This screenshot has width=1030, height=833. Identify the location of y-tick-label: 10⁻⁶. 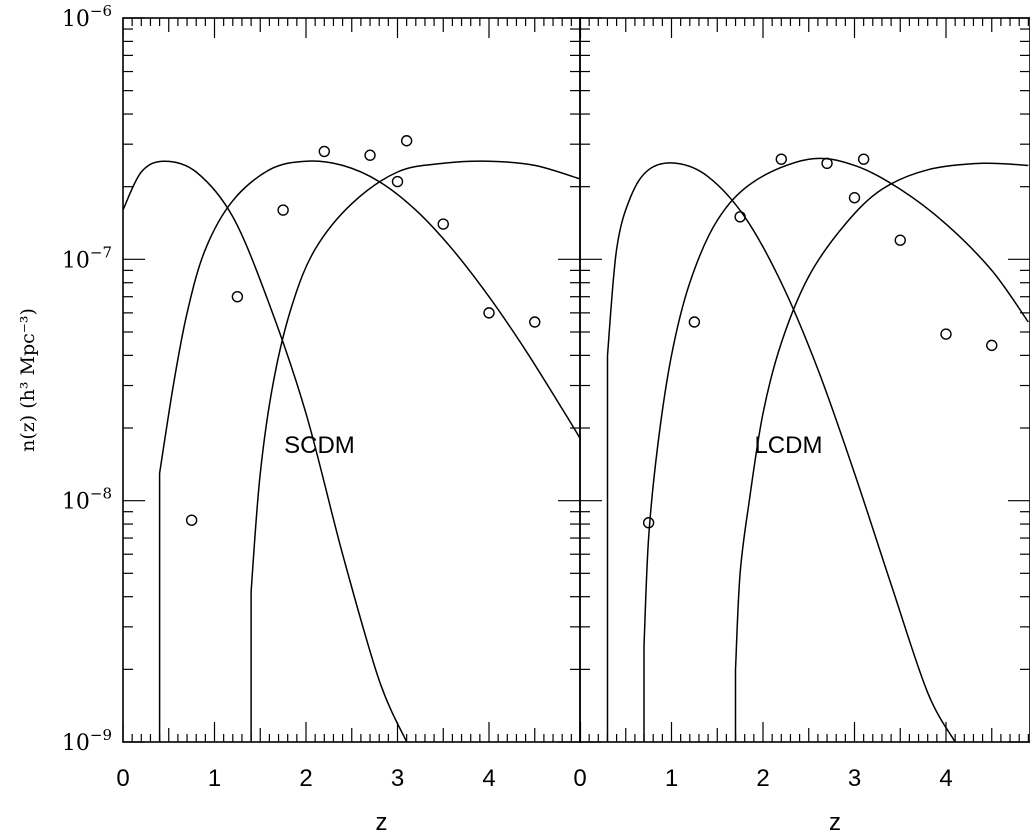
(87, 17).